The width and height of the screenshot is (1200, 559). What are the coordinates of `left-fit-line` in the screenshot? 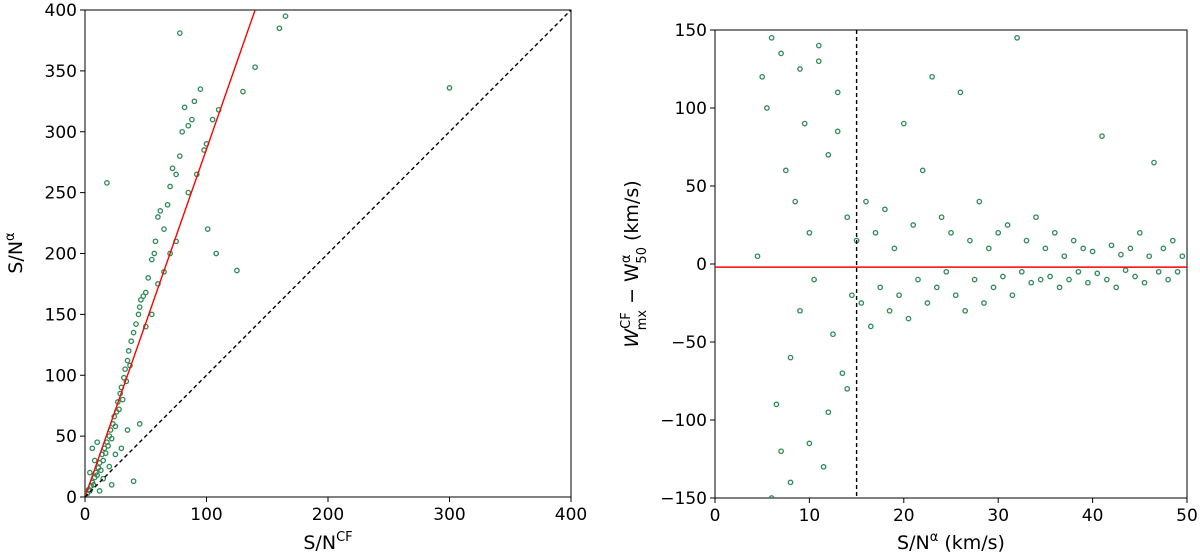 It's located at (170, 253).